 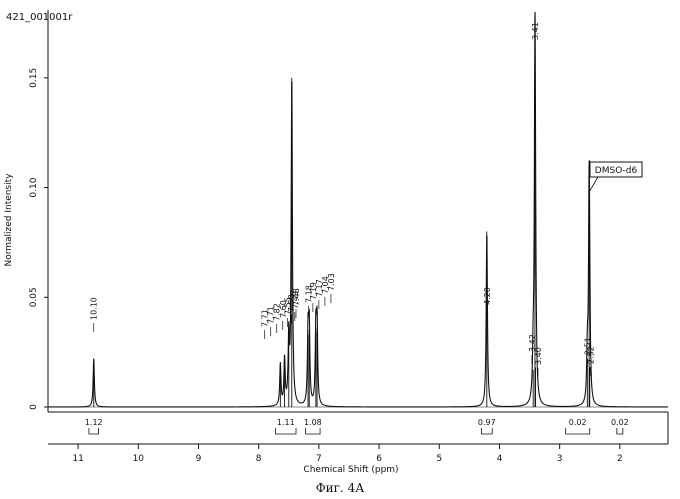 I want to click on dmso-leader-line, so click(x=593, y=184).